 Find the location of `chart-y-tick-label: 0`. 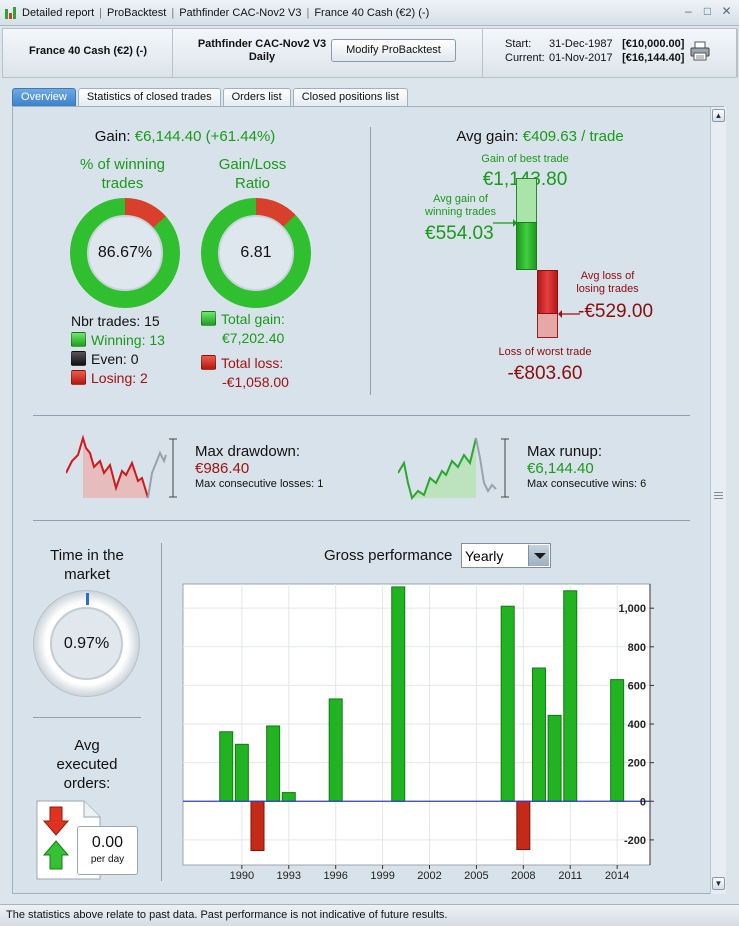

chart-y-tick-label: 0 is located at coordinates (643, 802).